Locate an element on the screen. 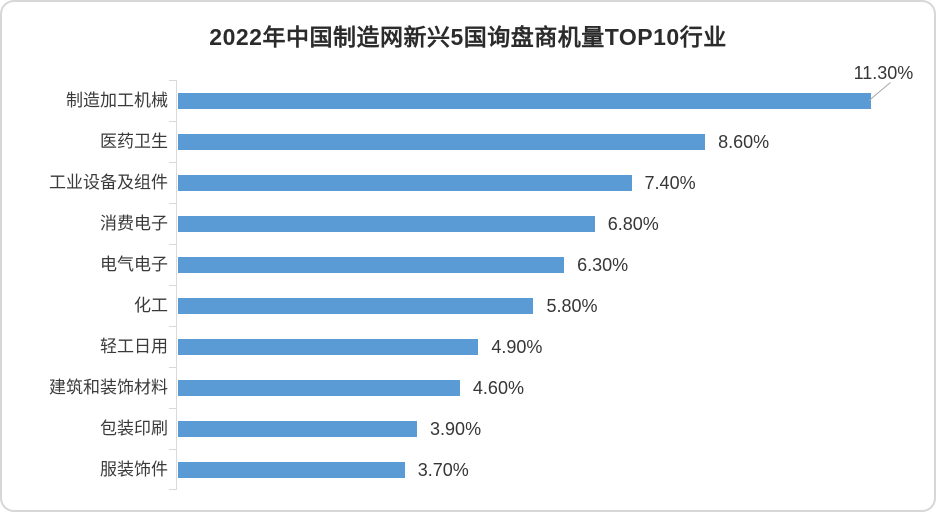  category-label: 工业设备及组件 is located at coordinates (108, 182).